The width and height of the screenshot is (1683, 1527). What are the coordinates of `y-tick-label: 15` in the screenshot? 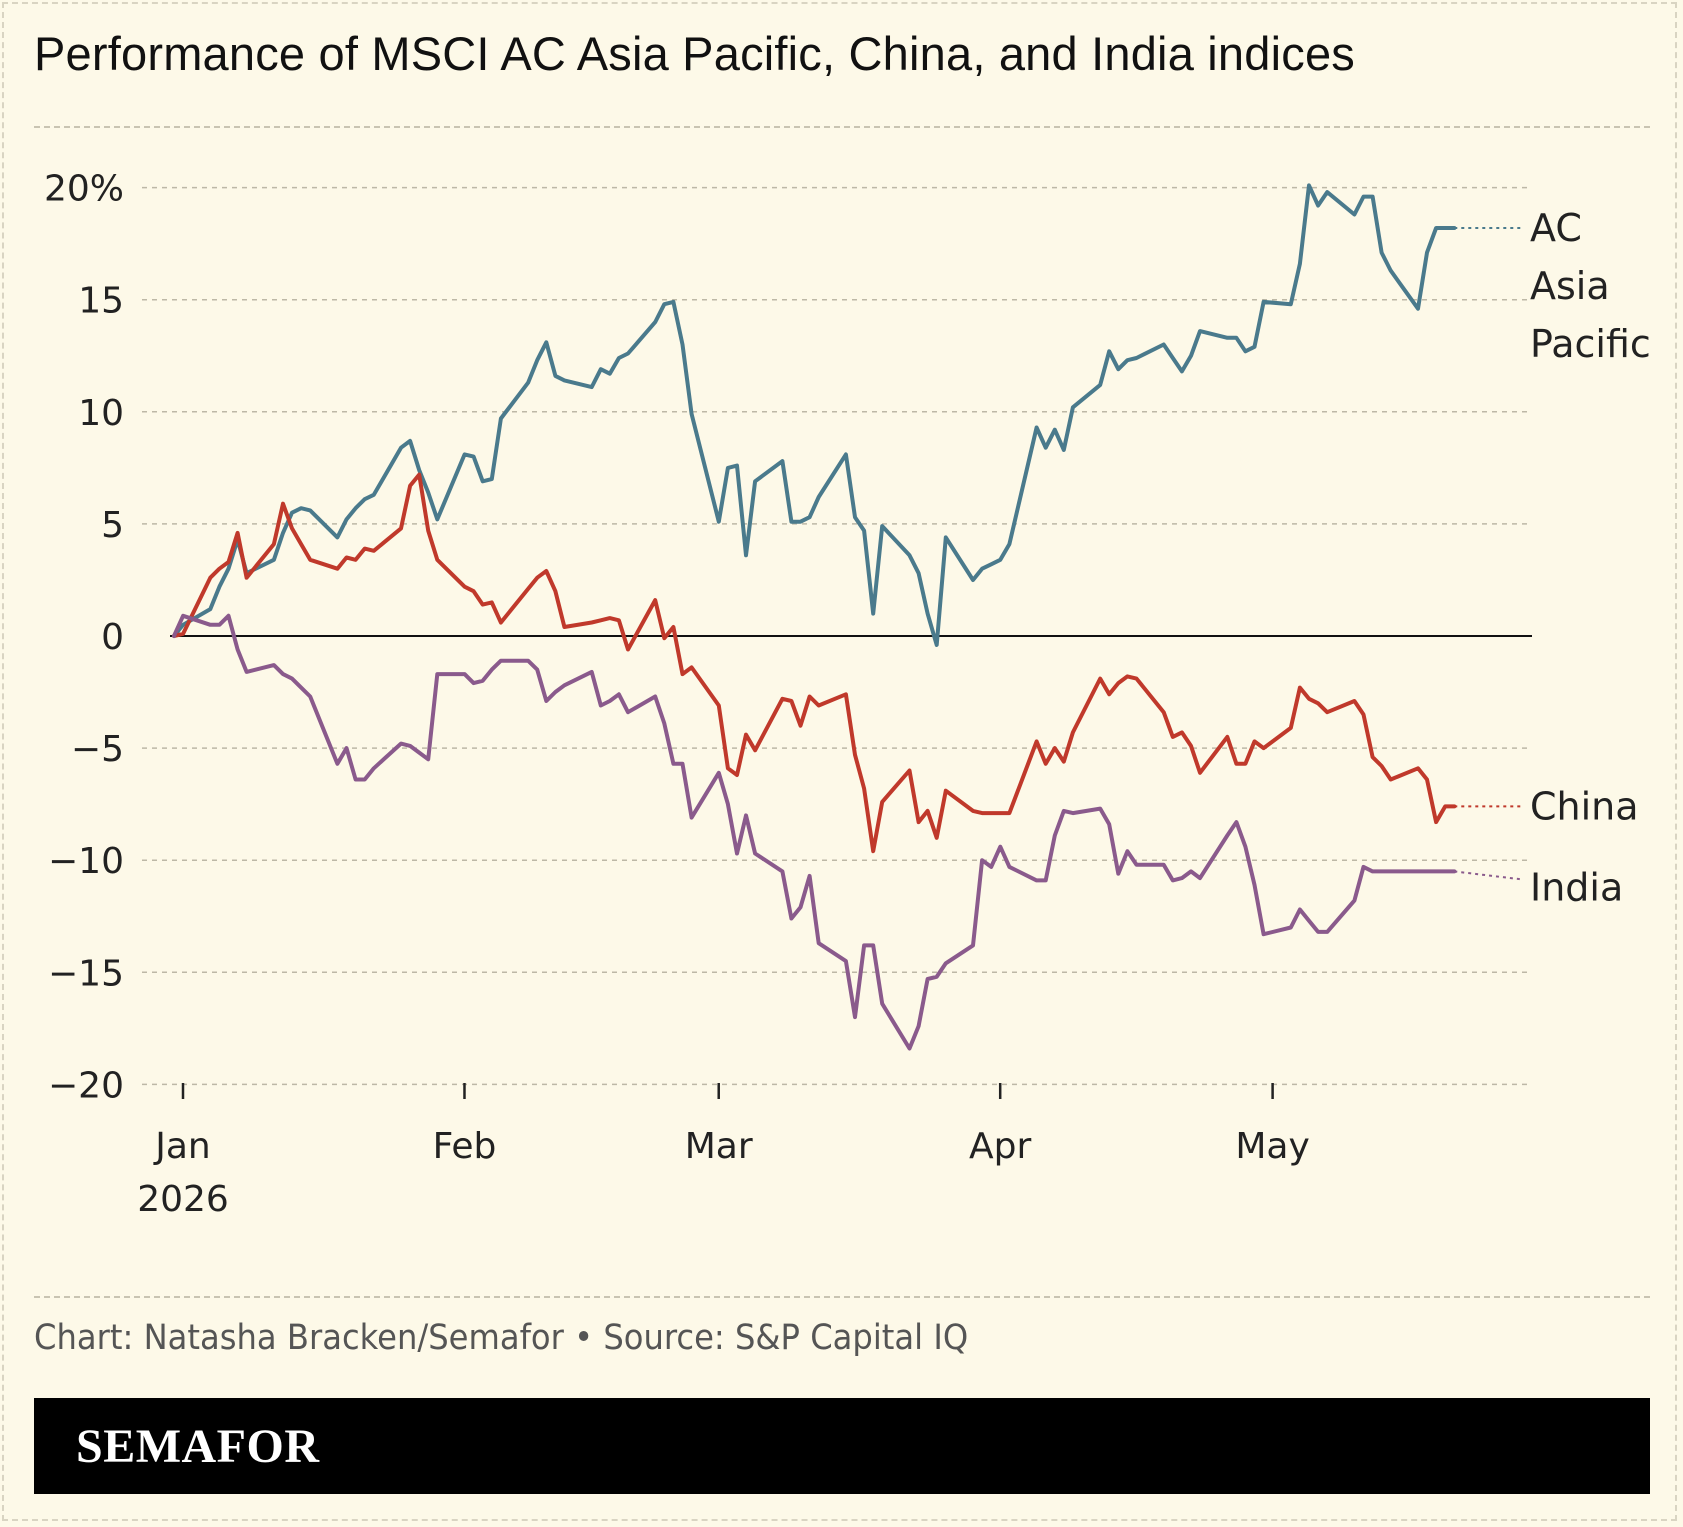 It's located at (101, 301).